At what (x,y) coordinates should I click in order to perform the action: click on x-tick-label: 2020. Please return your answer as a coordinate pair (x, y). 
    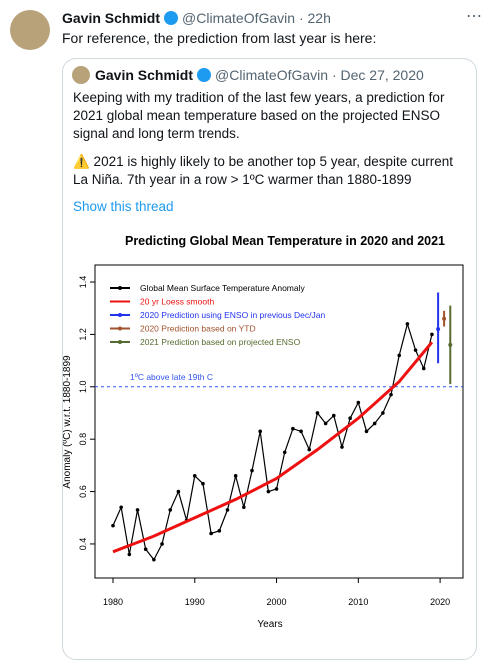
    Looking at the image, I should click on (440, 602).